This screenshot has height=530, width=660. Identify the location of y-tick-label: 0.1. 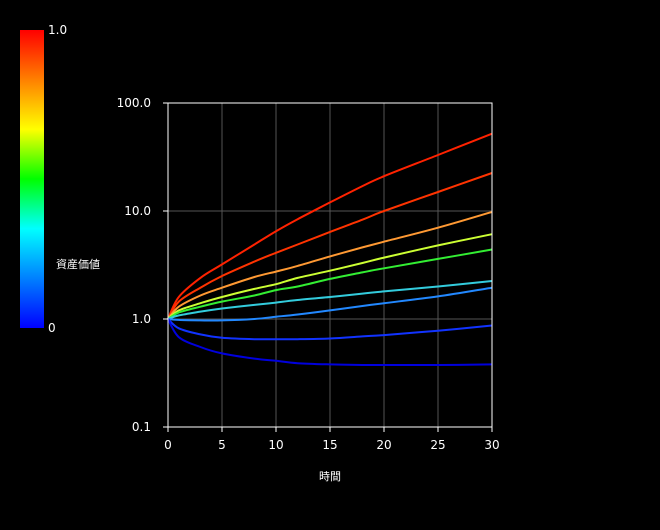
(141, 427).